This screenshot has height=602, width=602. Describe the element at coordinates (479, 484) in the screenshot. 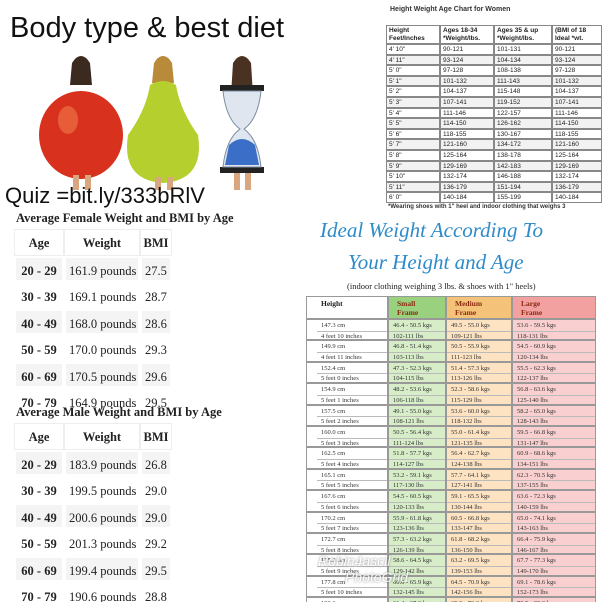

I see `cell-line: 127-141 lbs` at that location.